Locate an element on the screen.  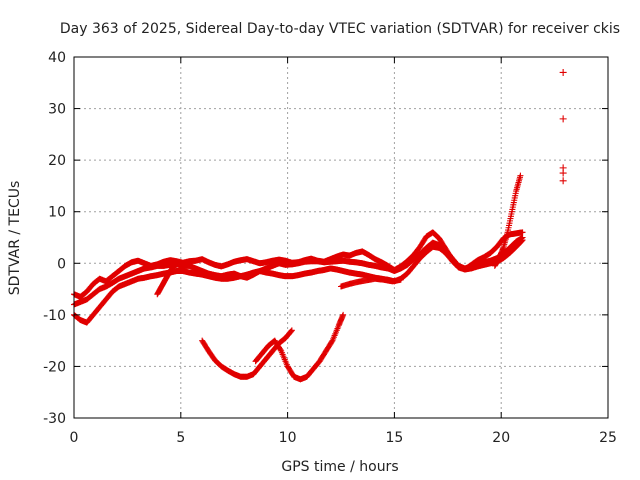
y-tick-label: 20 is located at coordinates (57, 161).